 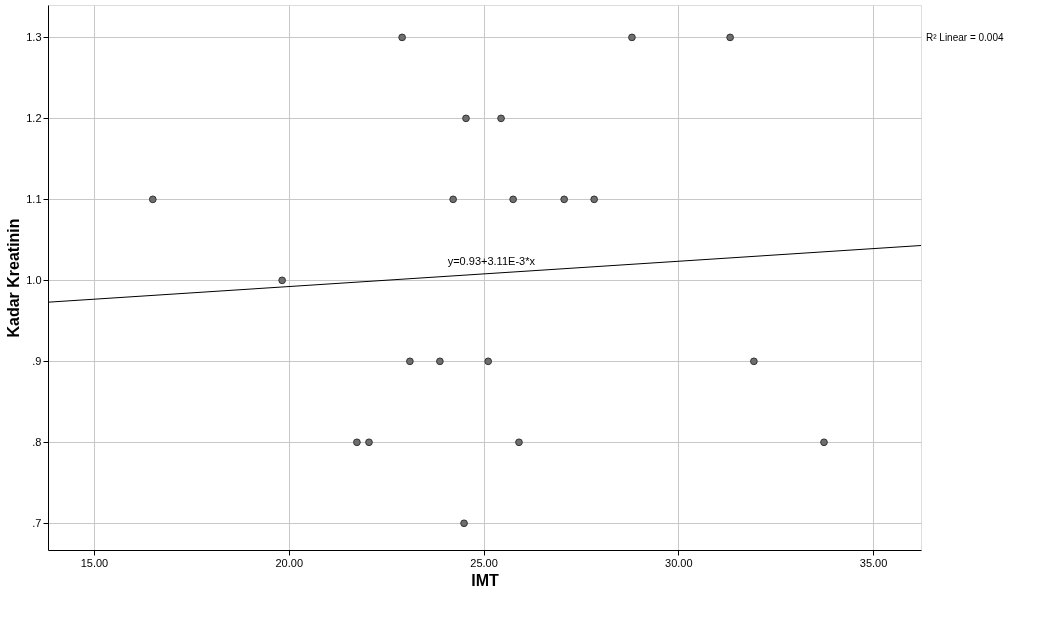 What do you see at coordinates (485, 580) in the screenshot?
I see `x-axis-title: IMT` at bounding box center [485, 580].